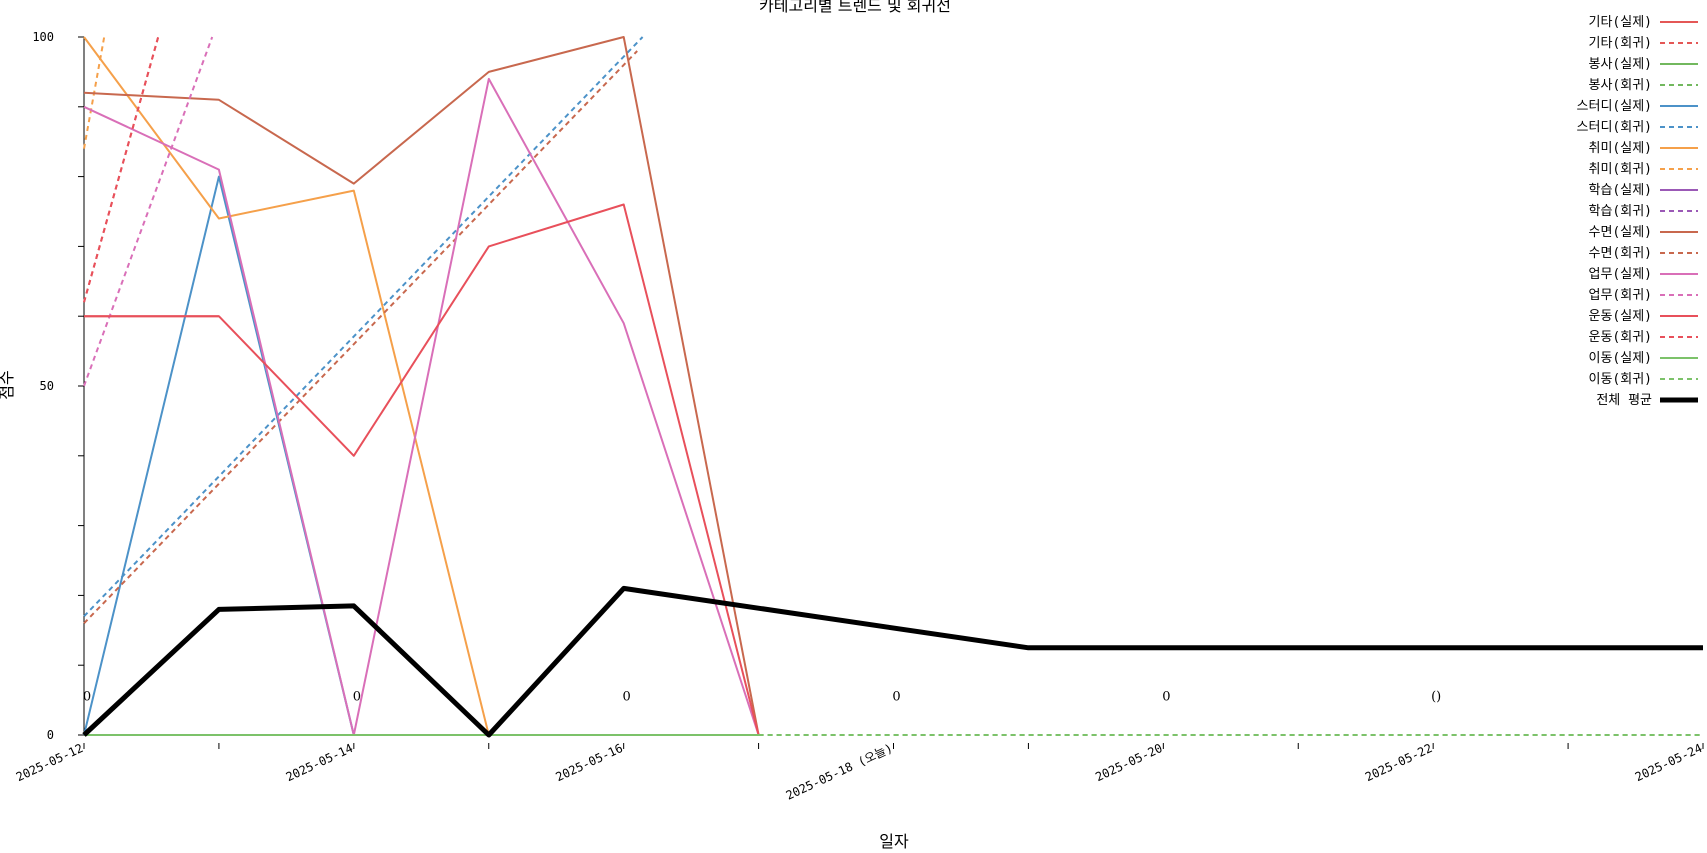 This screenshot has height=853, width=1707. What do you see at coordinates (1621, 232) in the screenshot?
I see `legend-label: 수면(실제)` at bounding box center [1621, 232].